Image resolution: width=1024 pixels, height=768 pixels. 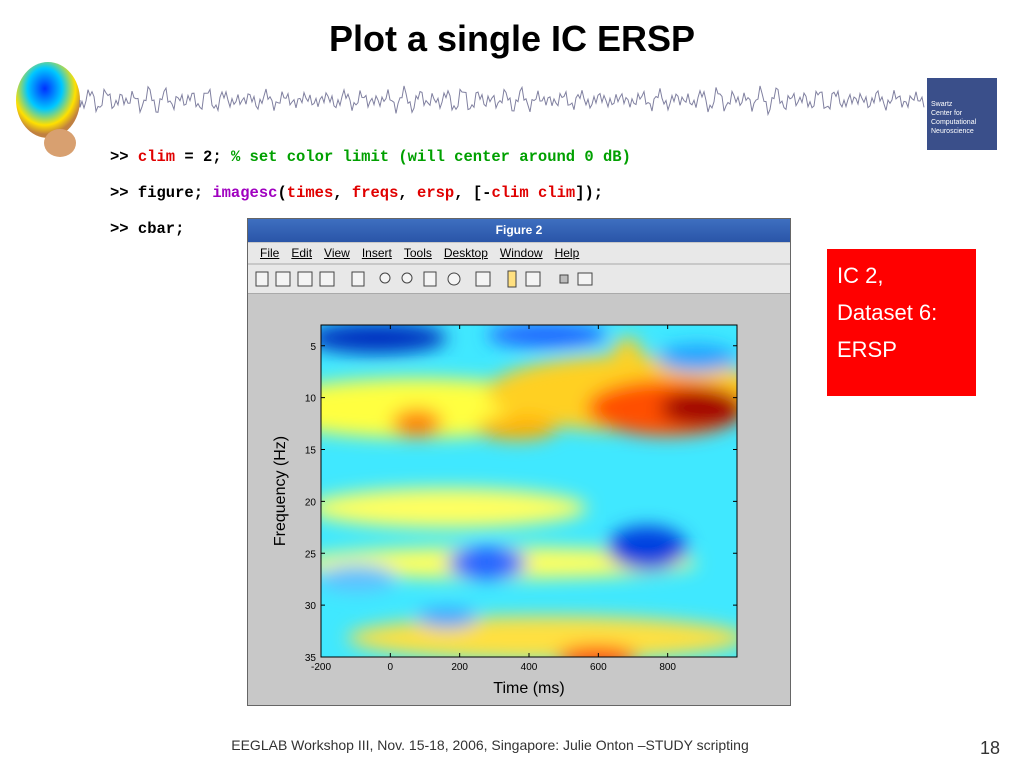 I want to click on callout-text: ERSP, so click(x=867, y=349).